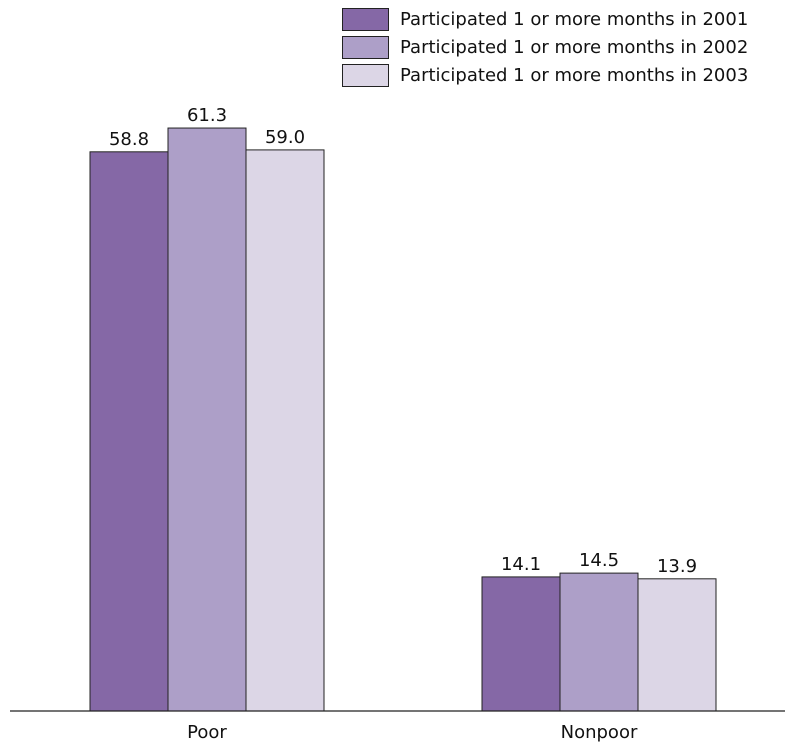 The image size is (785, 745). Describe the element at coordinates (574, 75) in the screenshot. I see `legend-label-2003: Participated 1 or more months in 2003` at that location.